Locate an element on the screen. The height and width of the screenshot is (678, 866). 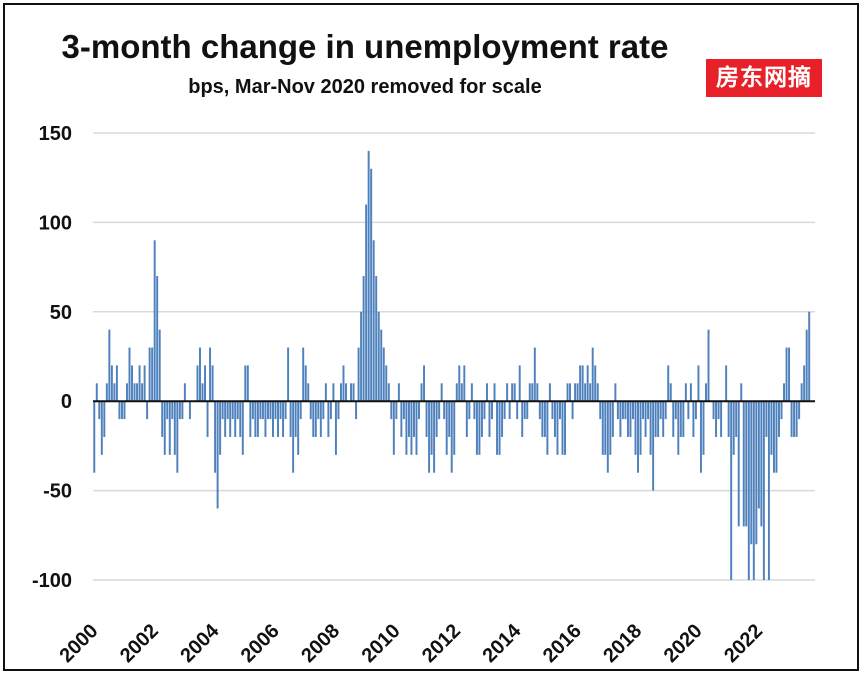
y-tick-label: -50 is located at coordinates (57, 492).